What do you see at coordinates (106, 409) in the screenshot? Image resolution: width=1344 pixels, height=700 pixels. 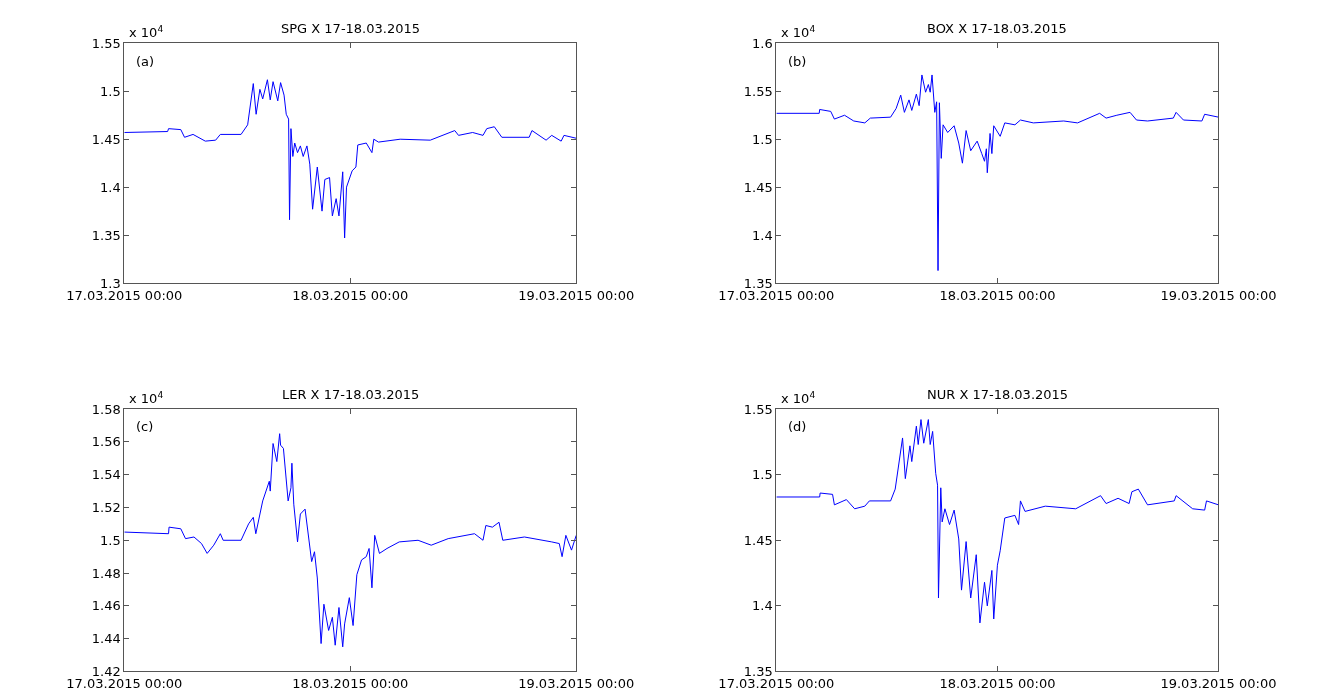 I see `y-tick-label: 1.58` at bounding box center [106, 409].